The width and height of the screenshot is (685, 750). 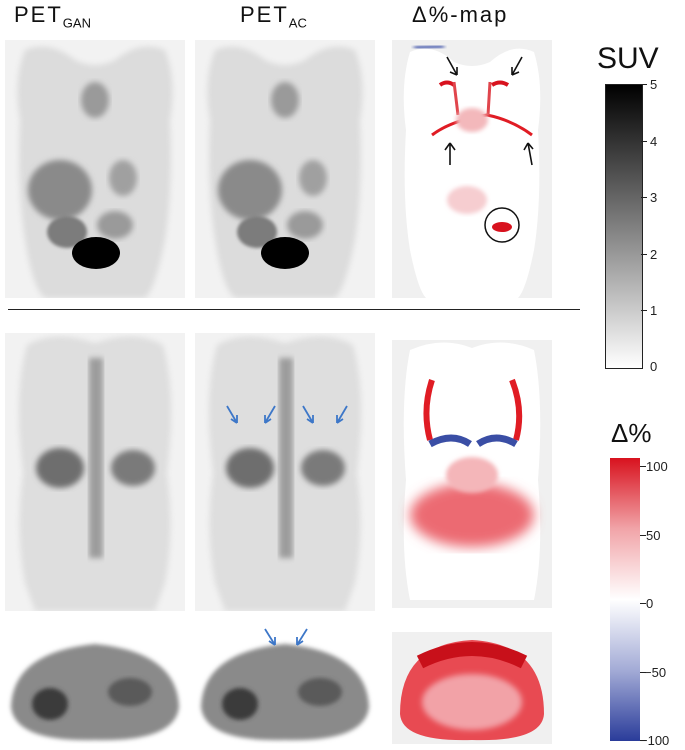 What do you see at coordinates (285, 684) in the screenshot?
I see `pet-ac-axial` at bounding box center [285, 684].